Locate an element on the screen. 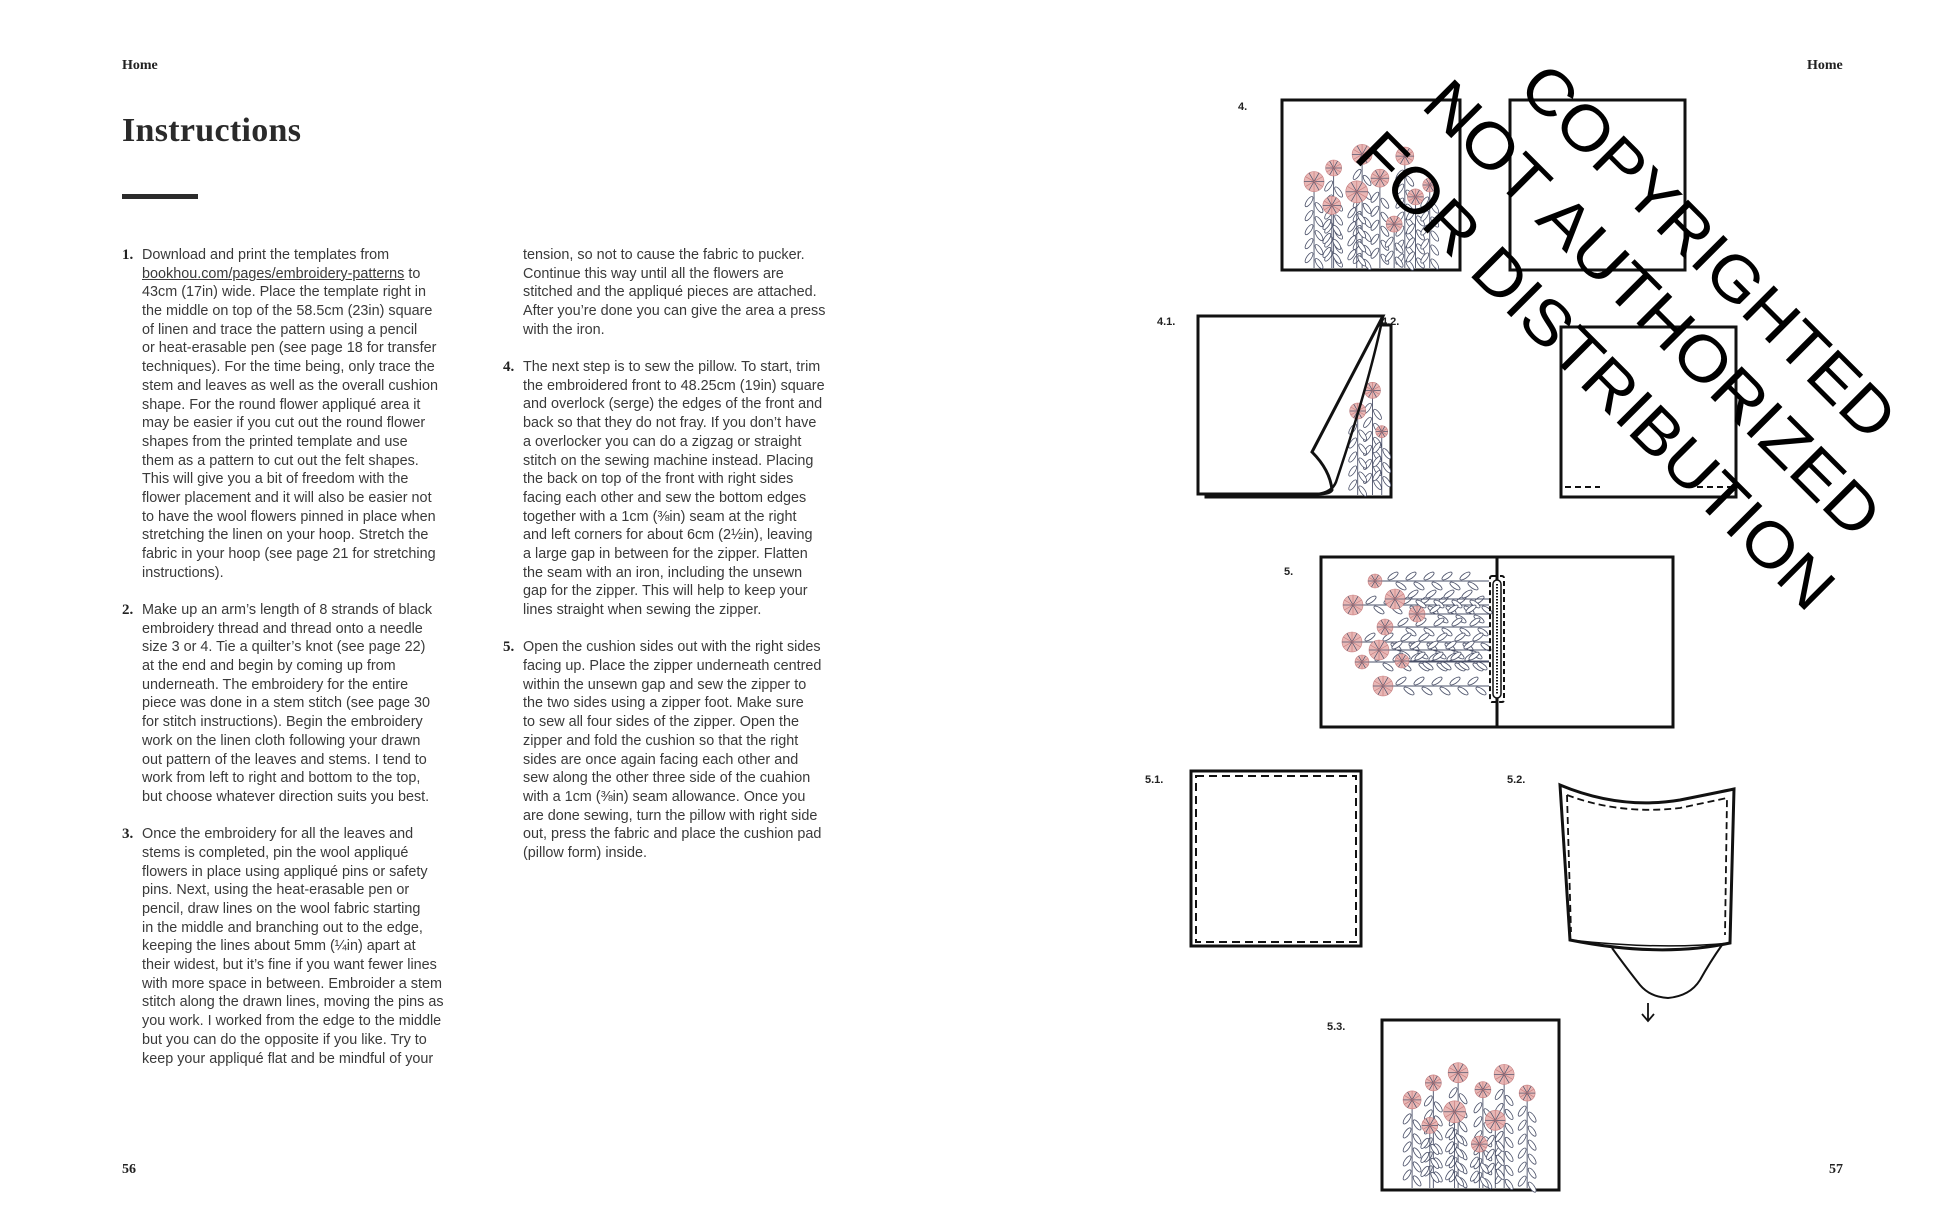 The height and width of the screenshot is (1225, 1946). figure-4-embroidered-front is located at coordinates (1371, 185).